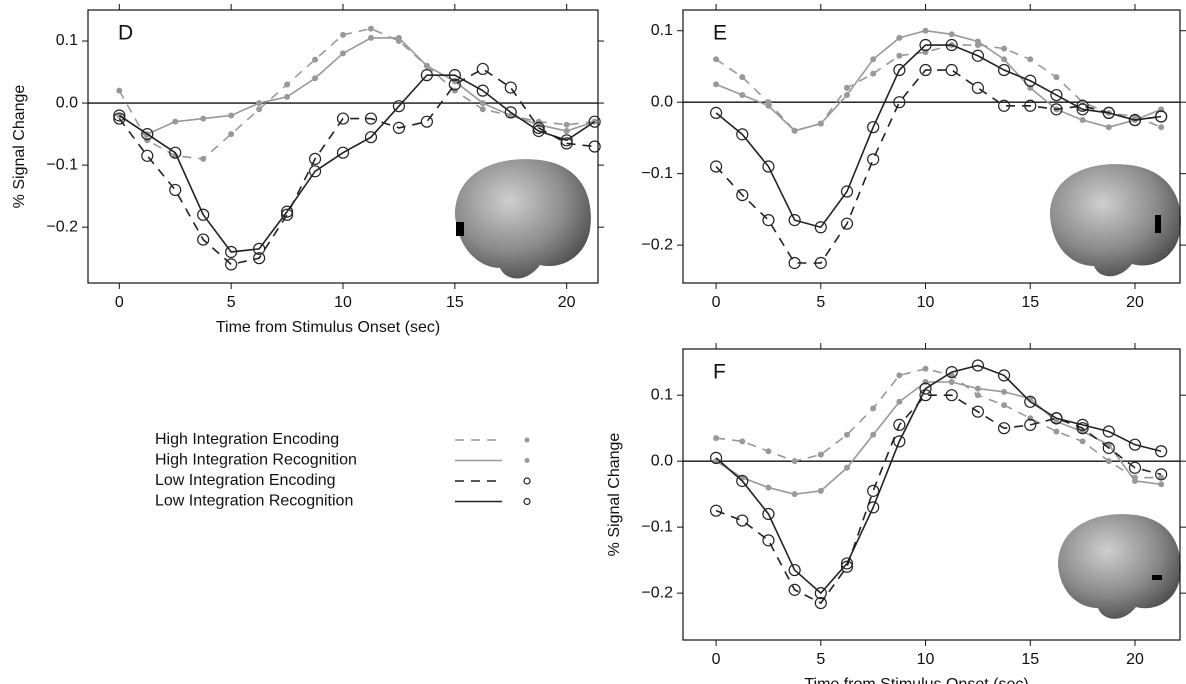 The width and height of the screenshot is (1186, 684). Describe the element at coordinates (247, 439) in the screenshot. I see `legend-label: High Integration Encoding` at that location.